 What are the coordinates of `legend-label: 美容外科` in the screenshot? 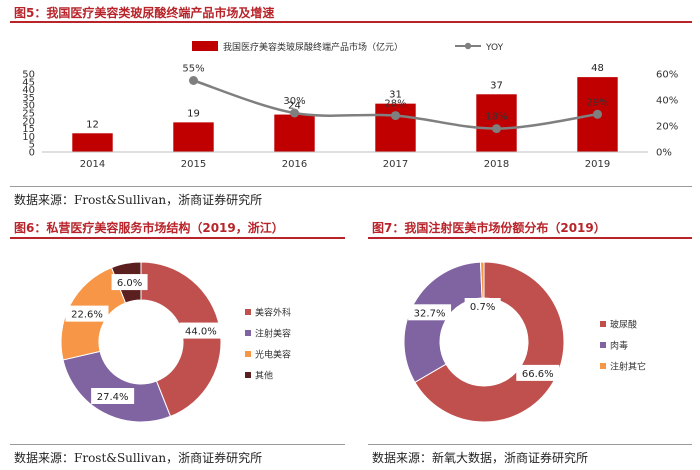 It's located at (273, 313).